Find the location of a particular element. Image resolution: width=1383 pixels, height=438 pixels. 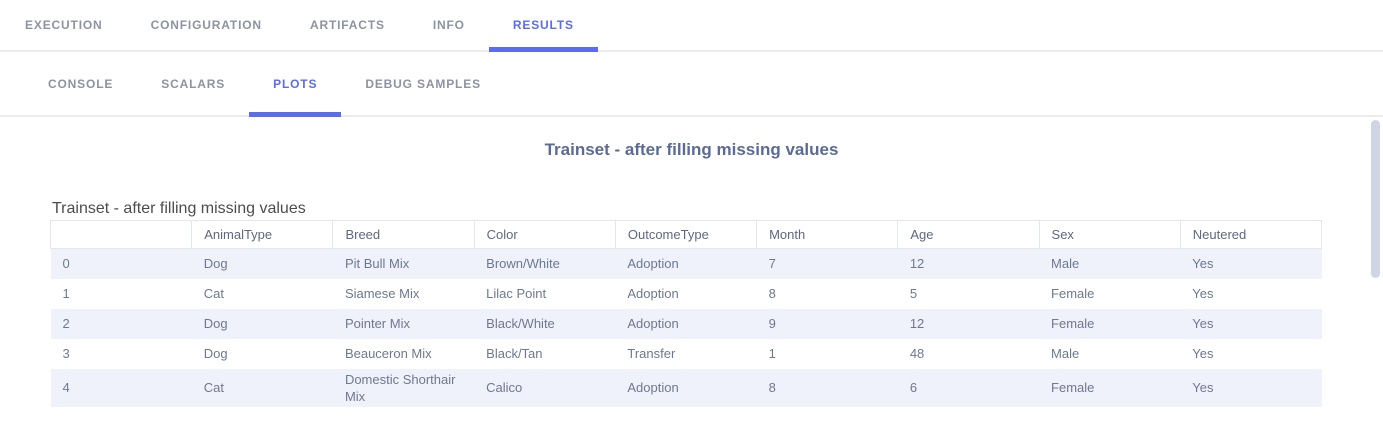

cell-month: 9 is located at coordinates (827, 323).